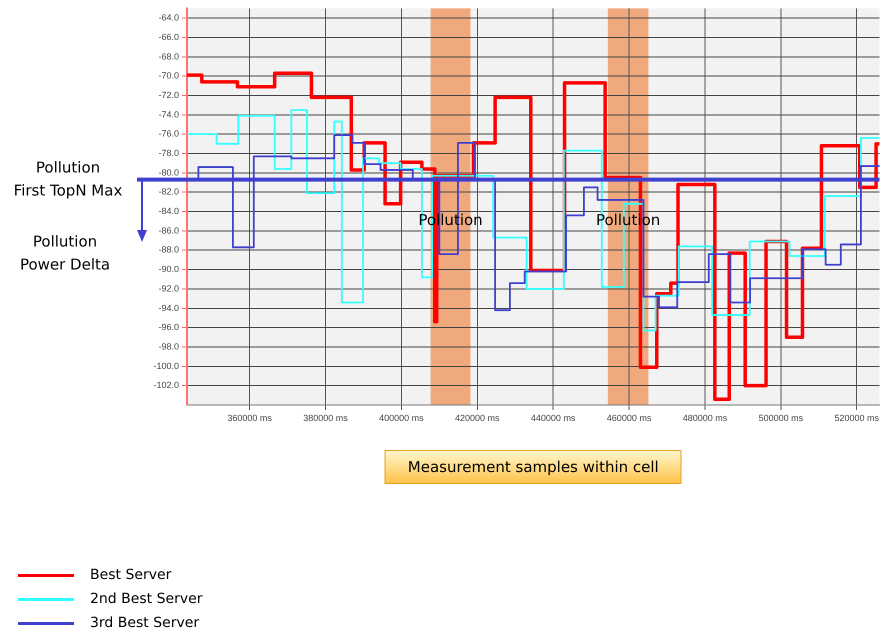 This screenshot has height=629, width=882. Describe the element at coordinates (629, 417) in the screenshot. I see `x-tick-label: 460000 ms` at that location.